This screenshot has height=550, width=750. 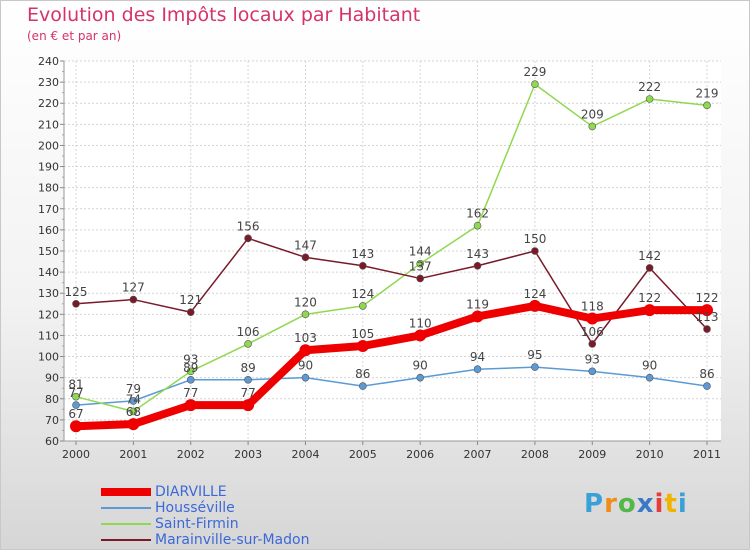 What do you see at coordinates (477, 357) in the screenshot?
I see `data-label-houss-ville: 94` at bounding box center [477, 357].